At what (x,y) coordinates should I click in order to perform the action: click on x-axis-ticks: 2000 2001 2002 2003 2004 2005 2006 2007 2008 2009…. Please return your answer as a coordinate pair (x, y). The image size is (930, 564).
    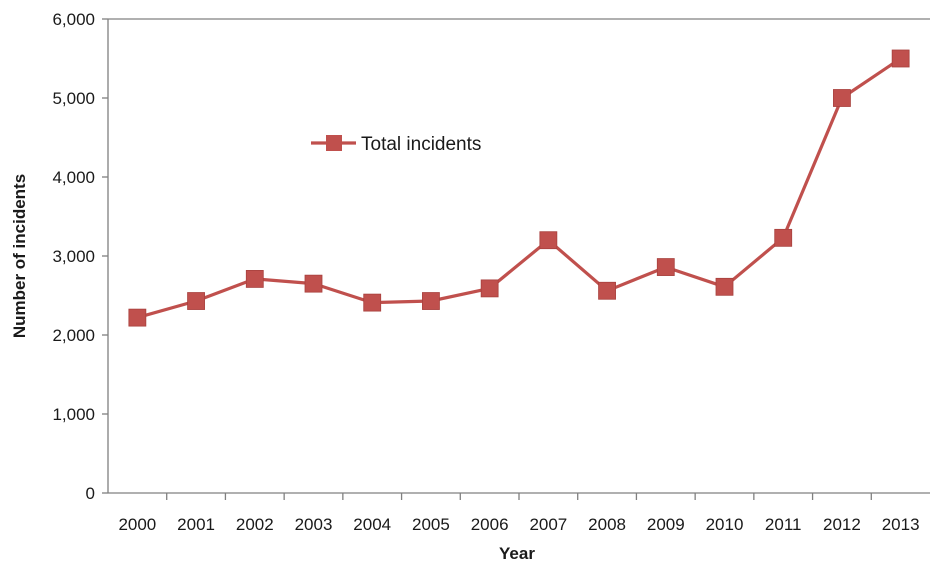
    Looking at the image, I should click on (519, 513).